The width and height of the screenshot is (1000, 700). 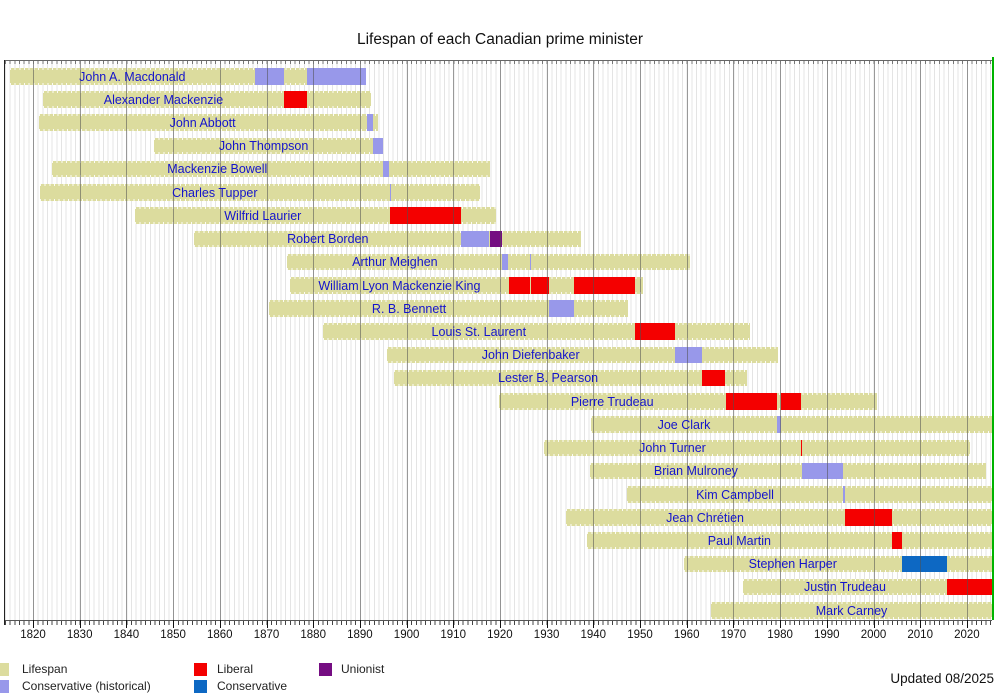 What do you see at coordinates (360, 635) in the screenshot?
I see `axis-tick-label: 1890` at bounding box center [360, 635].